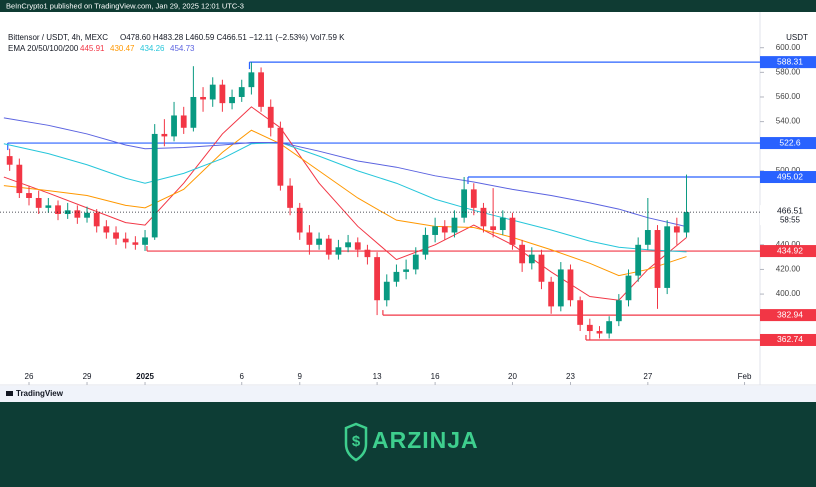  Describe the element at coordinates (300, 376) in the screenshot. I see `x-tick-label: 9` at that location.